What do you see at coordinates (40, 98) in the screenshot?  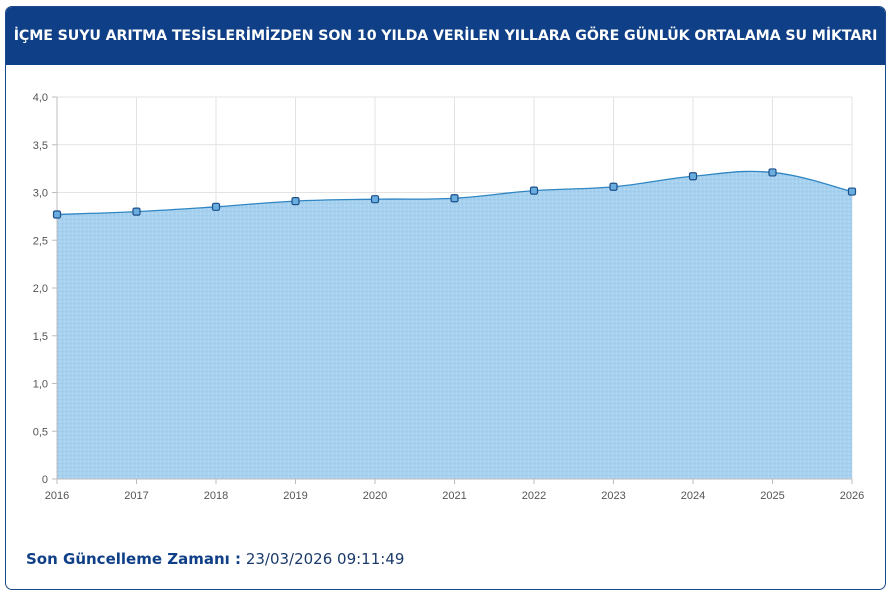 I see `y-tick-label: 4,0` at bounding box center [40, 98].